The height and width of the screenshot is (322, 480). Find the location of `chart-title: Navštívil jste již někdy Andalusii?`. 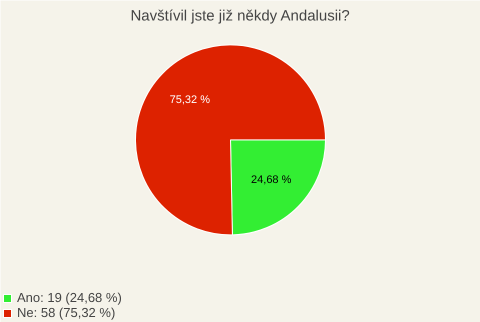

chart-title: Navštívil jste již někdy Andalusii? is located at coordinates (240, 16).